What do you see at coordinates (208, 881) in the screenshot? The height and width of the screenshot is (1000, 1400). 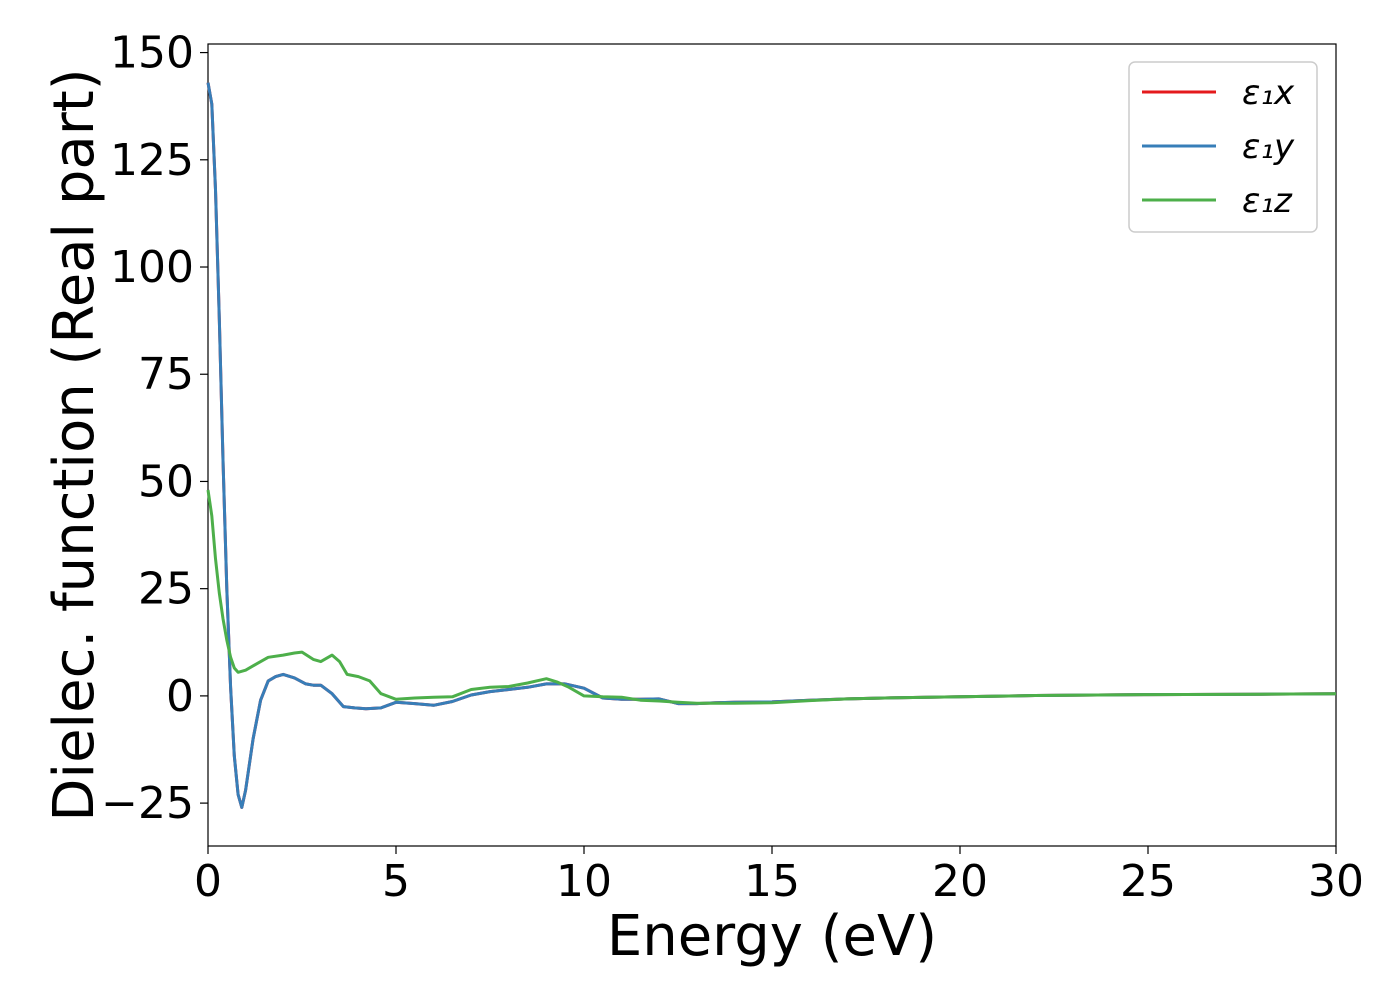 I see `x-tick-label: 0` at bounding box center [208, 881].